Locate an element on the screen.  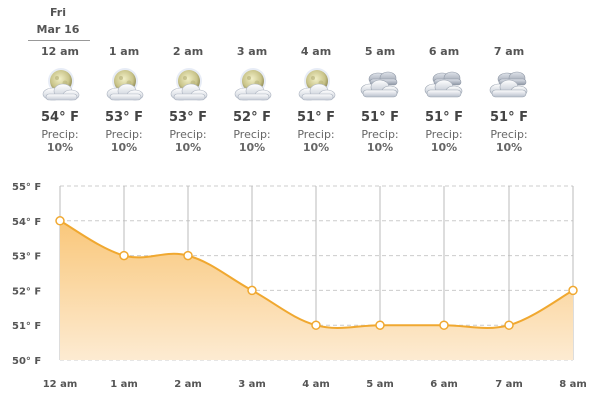
x-tick-label: 6 am is located at coordinates (444, 384).